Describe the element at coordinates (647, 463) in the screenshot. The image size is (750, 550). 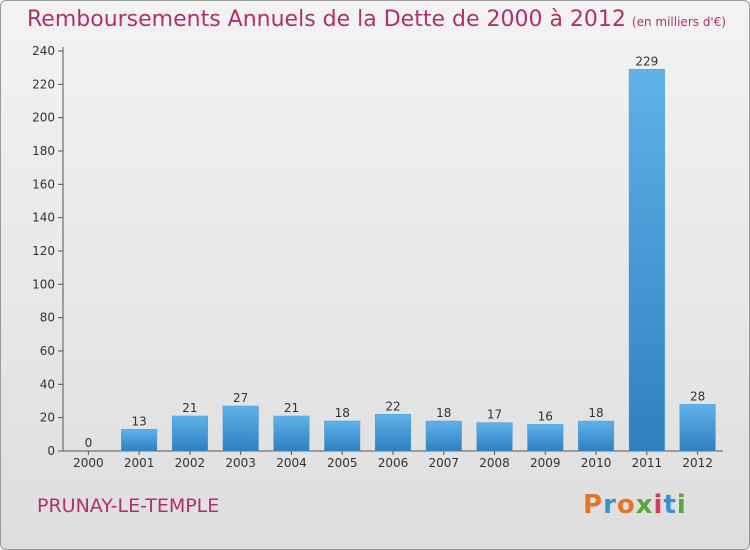
I see `x-tick-label: 2011` at that location.